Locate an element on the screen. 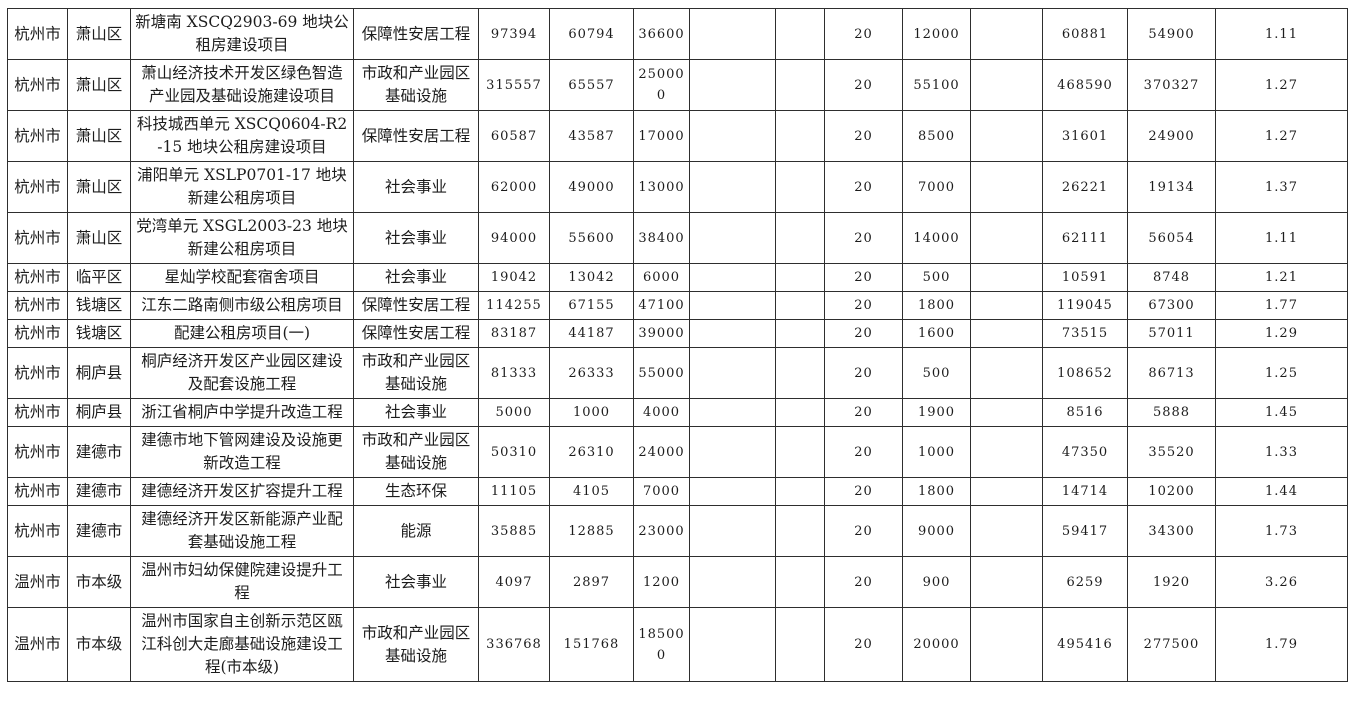 This screenshot has width=1354, height=703. cell-col14: 86713 is located at coordinates (1171, 373).